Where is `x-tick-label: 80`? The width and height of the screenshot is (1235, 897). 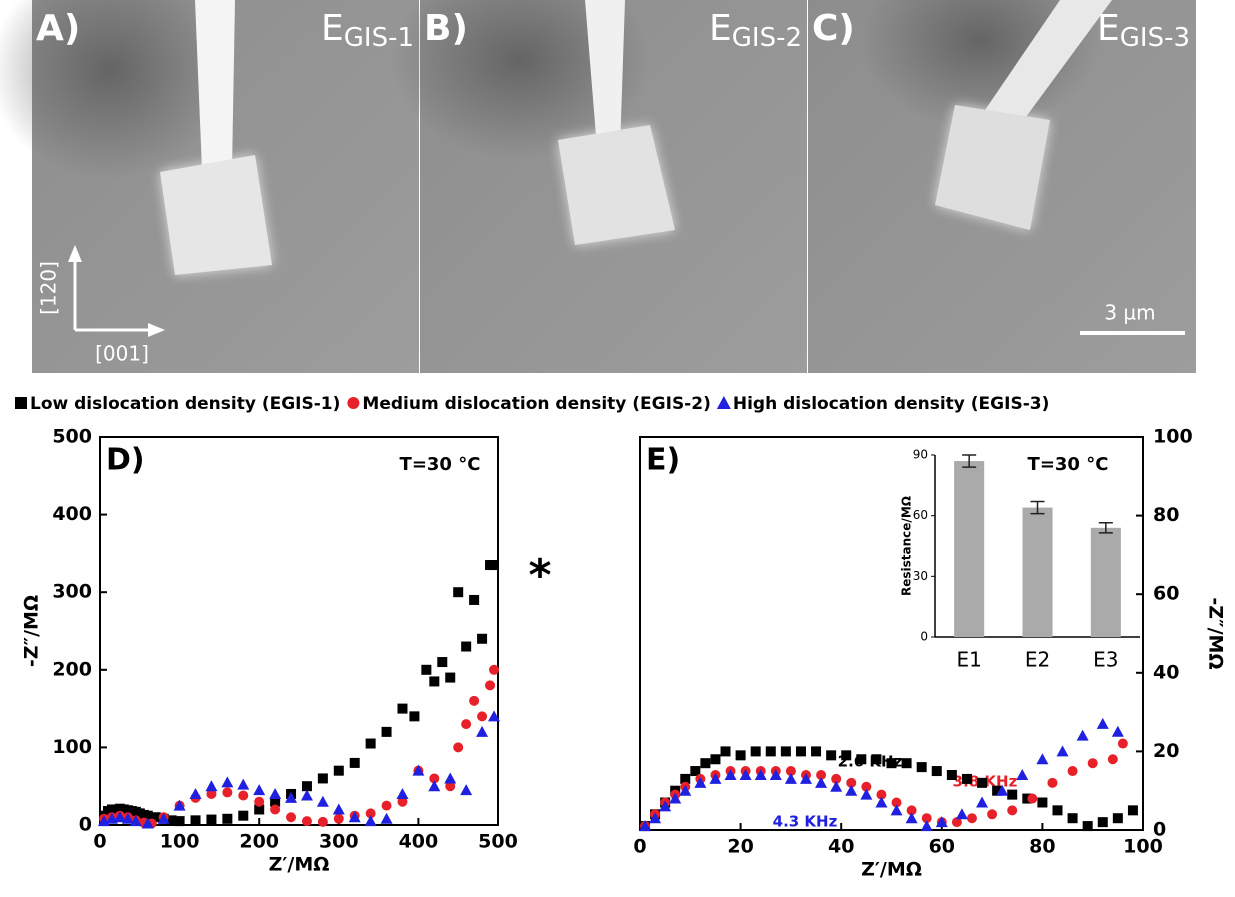
x-tick-label: 80 is located at coordinates (1042, 847).